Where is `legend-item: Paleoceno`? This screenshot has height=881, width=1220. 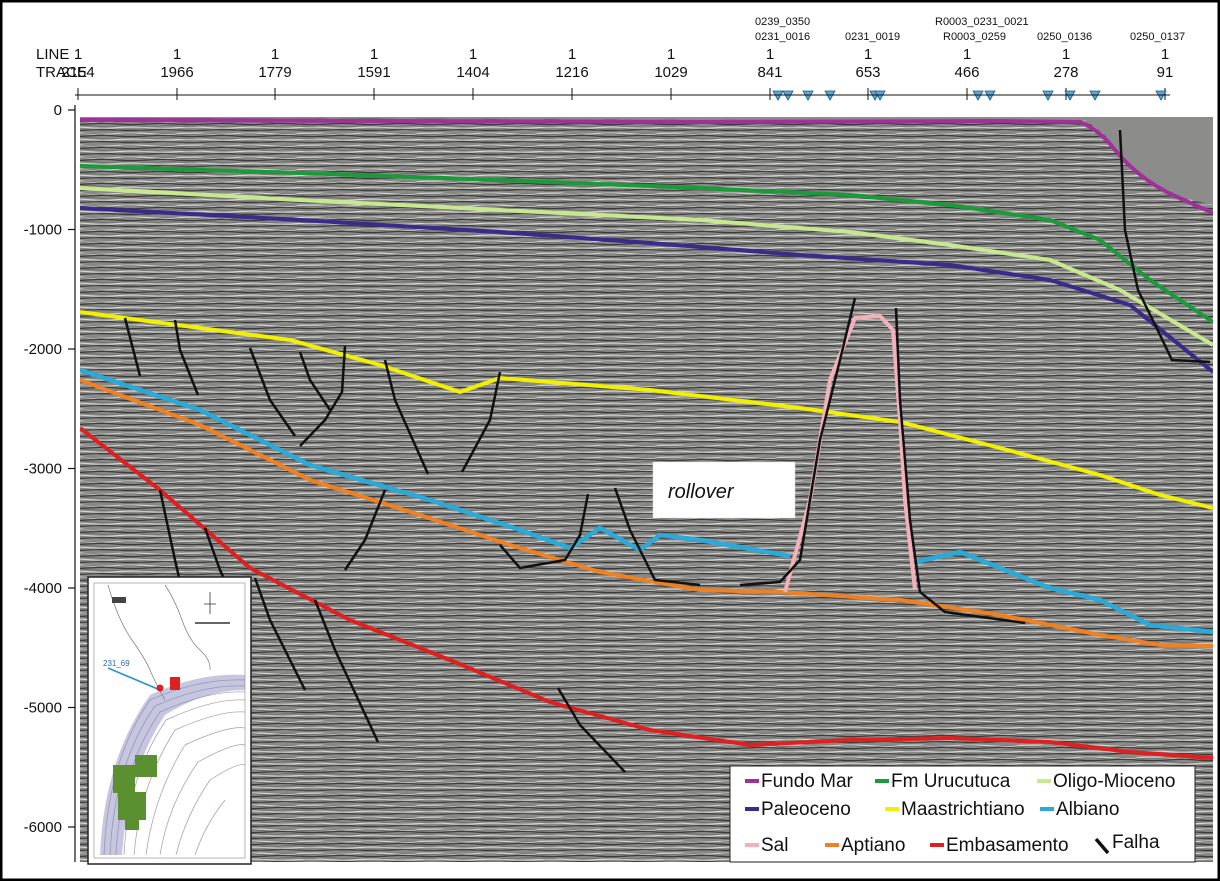 legend-item: Paleoceno is located at coordinates (798, 809).